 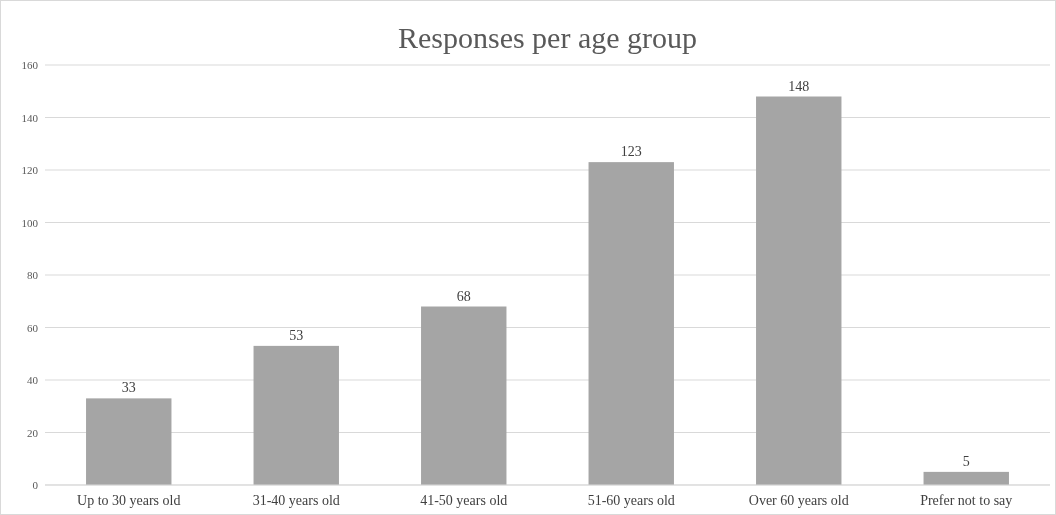 I want to click on y-tick-label: 20, so click(x=33, y=432).